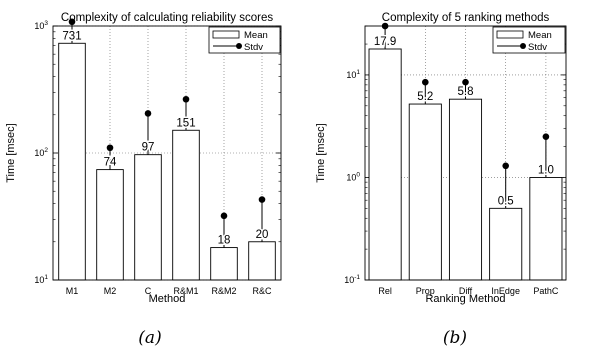 This screenshot has width=589, height=350. What do you see at coordinates (357, 277) in the screenshot?
I see `y-tick-exponent: -1` at bounding box center [357, 277].